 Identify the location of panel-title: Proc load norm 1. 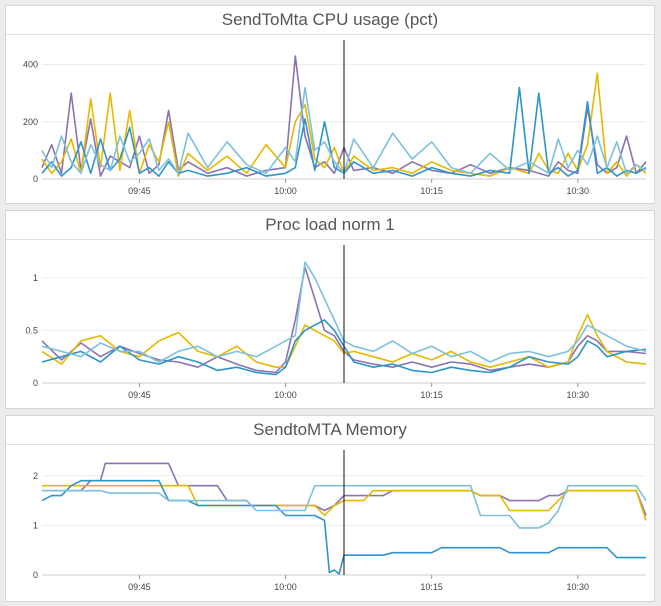
(330, 225).